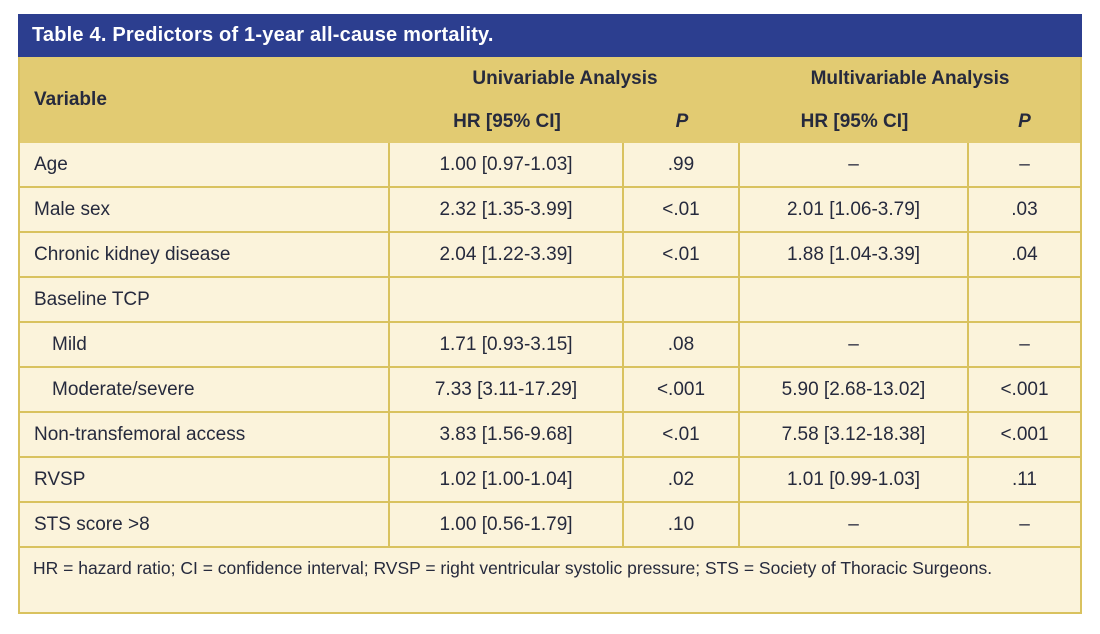 The width and height of the screenshot is (1100, 634). I want to click on row-variable-label: Non-transfemoral access, so click(205, 435).